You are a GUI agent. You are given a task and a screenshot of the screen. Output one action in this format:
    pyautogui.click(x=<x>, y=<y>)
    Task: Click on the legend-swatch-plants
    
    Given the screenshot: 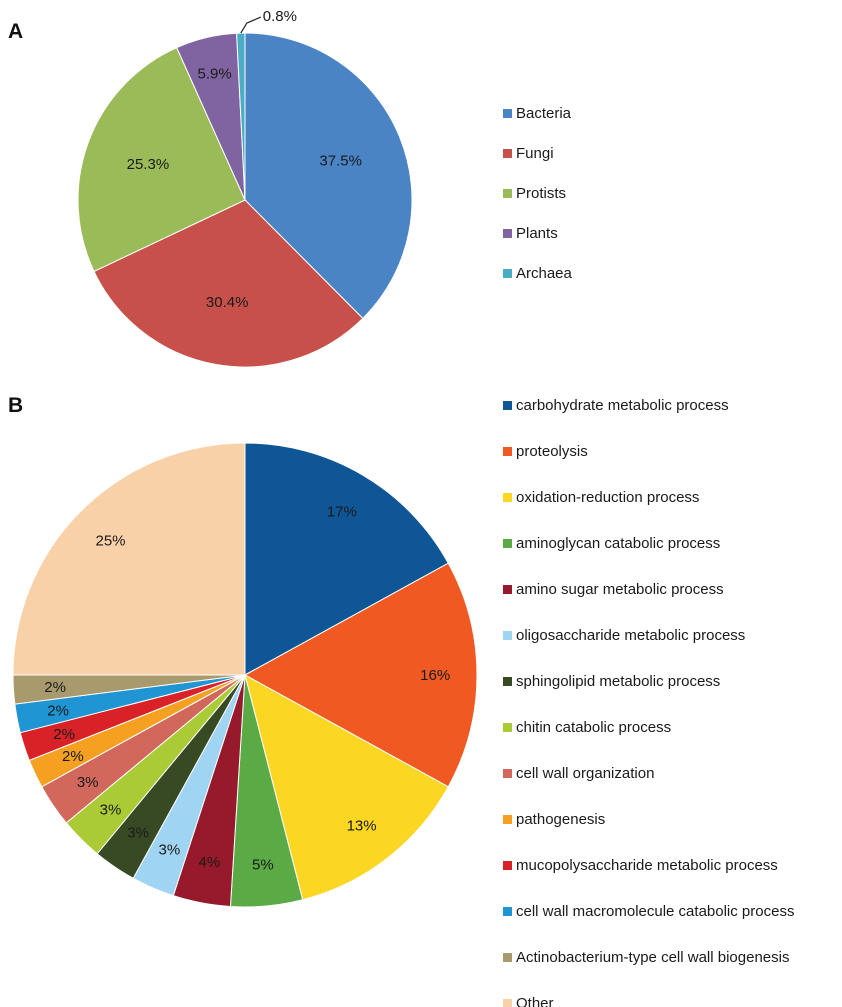 What is the action you would take?
    pyautogui.click(x=507, y=233)
    